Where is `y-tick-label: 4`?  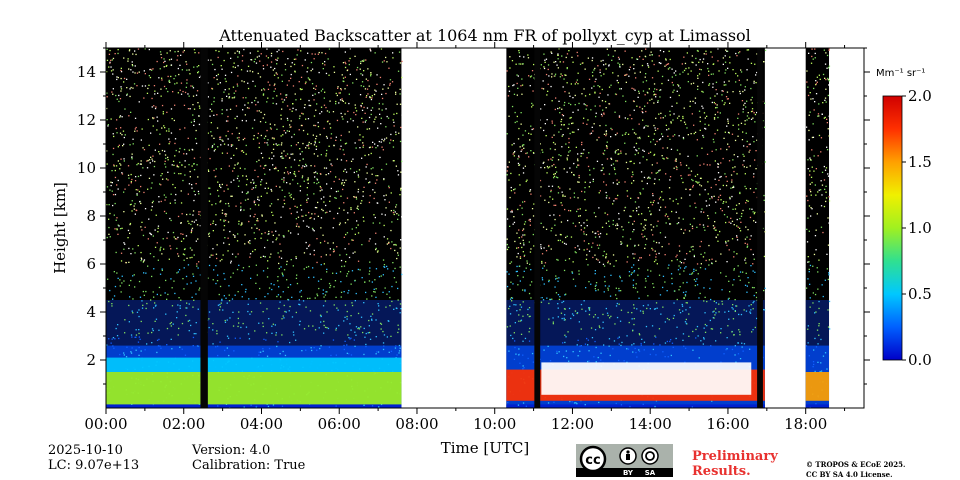
y-tick-label: 4 is located at coordinates (91, 312).